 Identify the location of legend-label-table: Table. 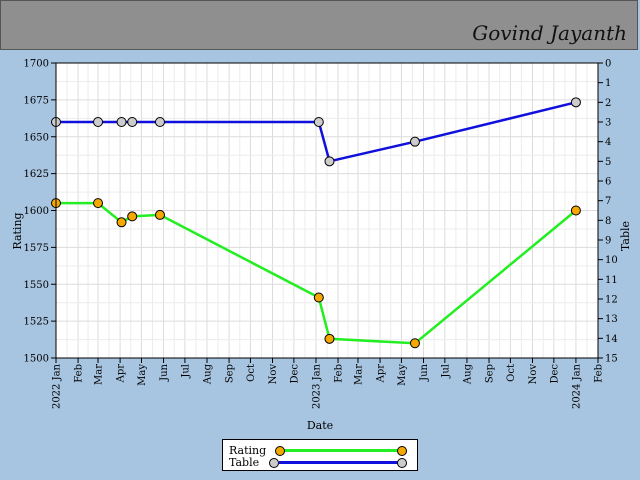
(244, 462).